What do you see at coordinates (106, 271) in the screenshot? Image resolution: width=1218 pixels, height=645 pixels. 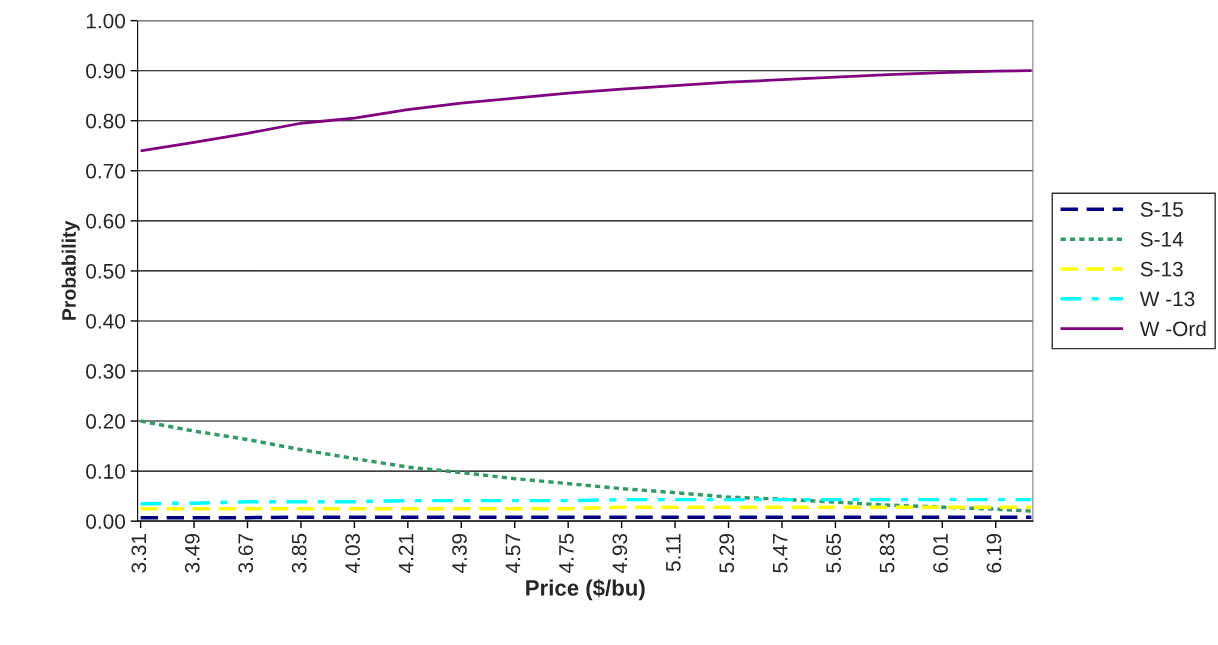 I see `y-tick-label: 0.50` at bounding box center [106, 271].